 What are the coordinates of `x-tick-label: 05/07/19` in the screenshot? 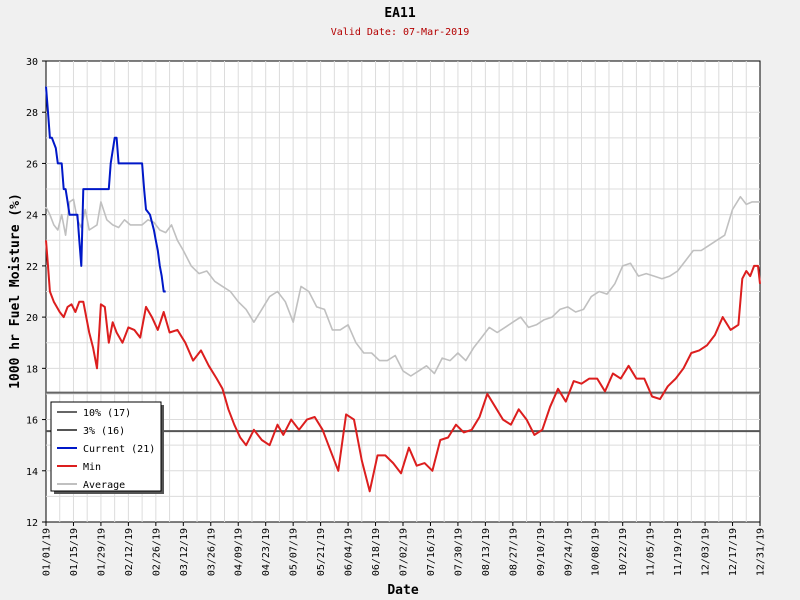 It's located at (294, 552).